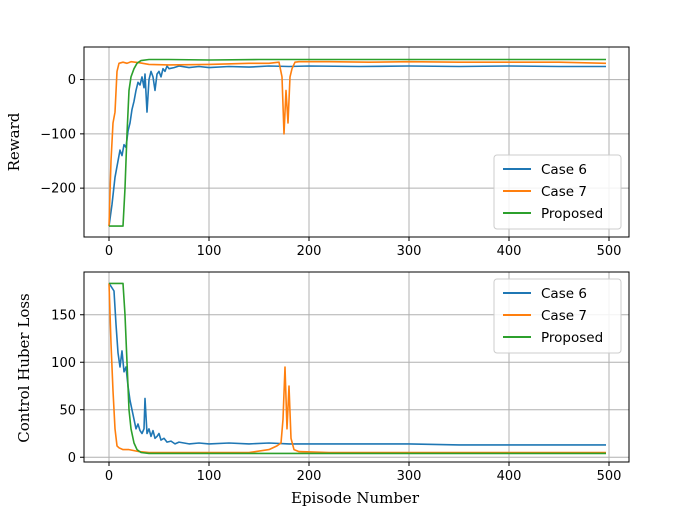 The image size is (685, 516). Describe the element at coordinates (309, 251) in the screenshot. I see `reward-x-tick-label: 200` at that location.